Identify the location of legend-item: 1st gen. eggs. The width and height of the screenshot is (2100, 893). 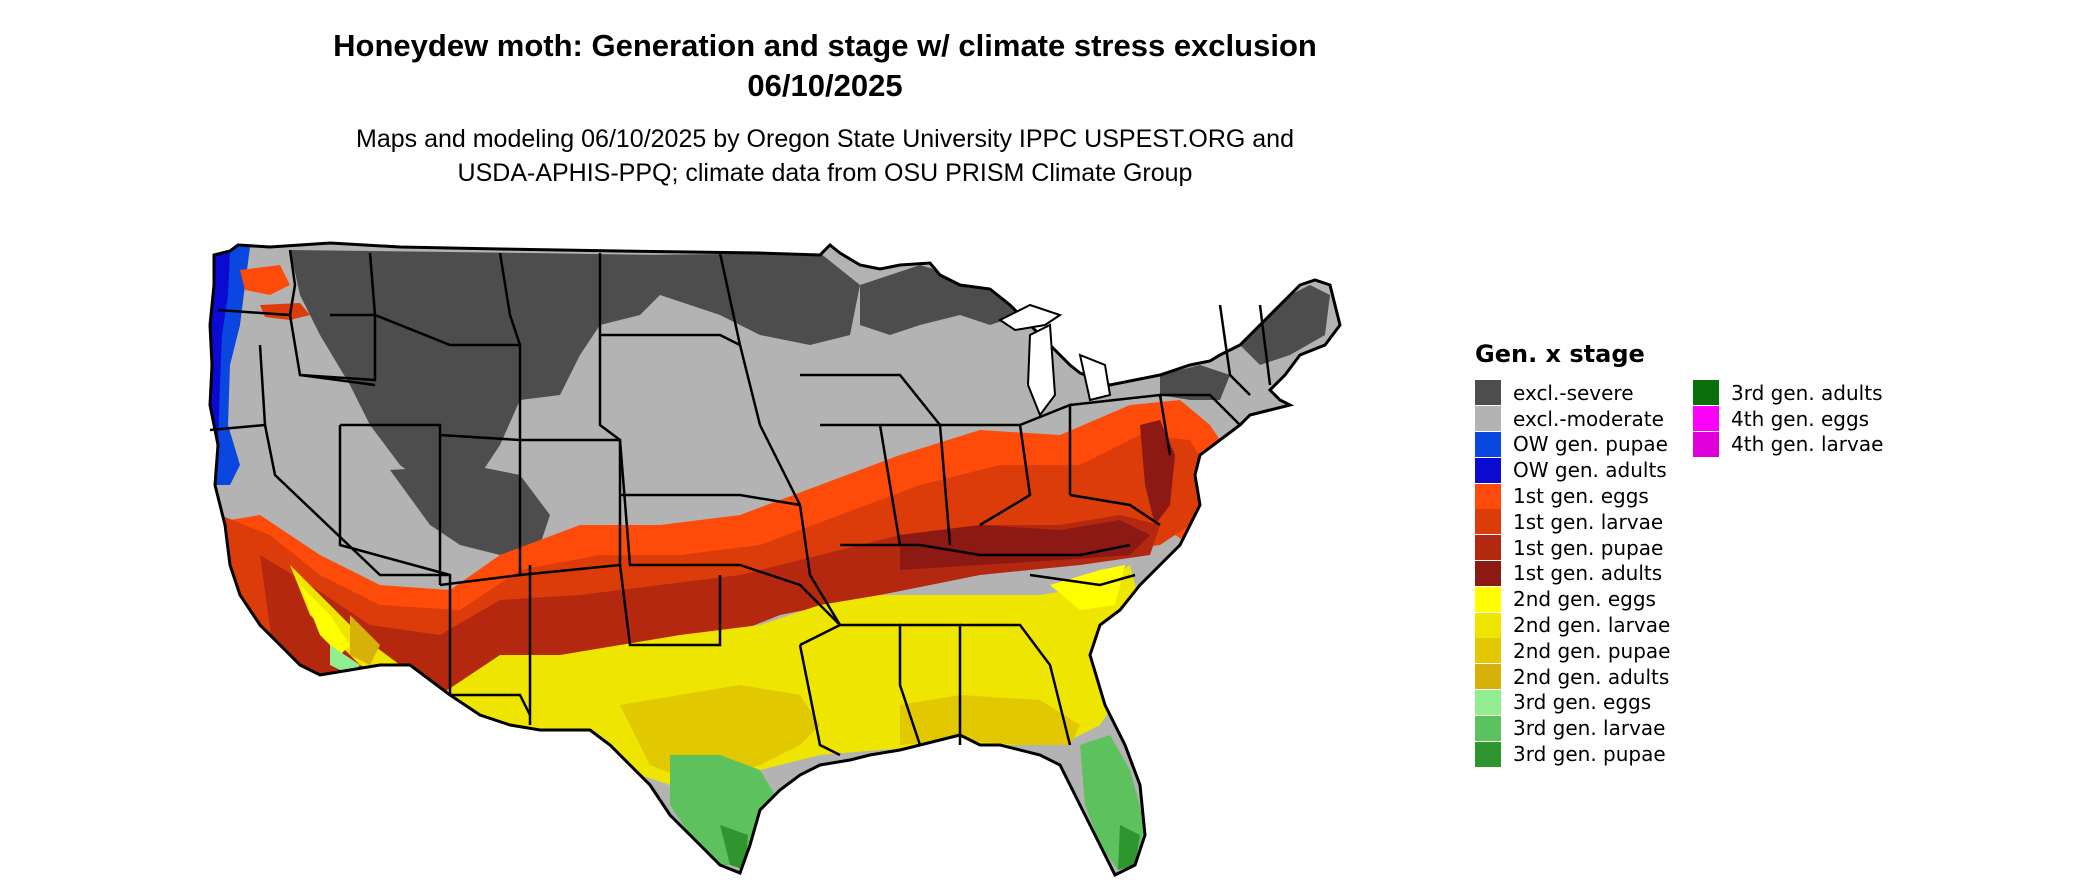
(1572, 496).